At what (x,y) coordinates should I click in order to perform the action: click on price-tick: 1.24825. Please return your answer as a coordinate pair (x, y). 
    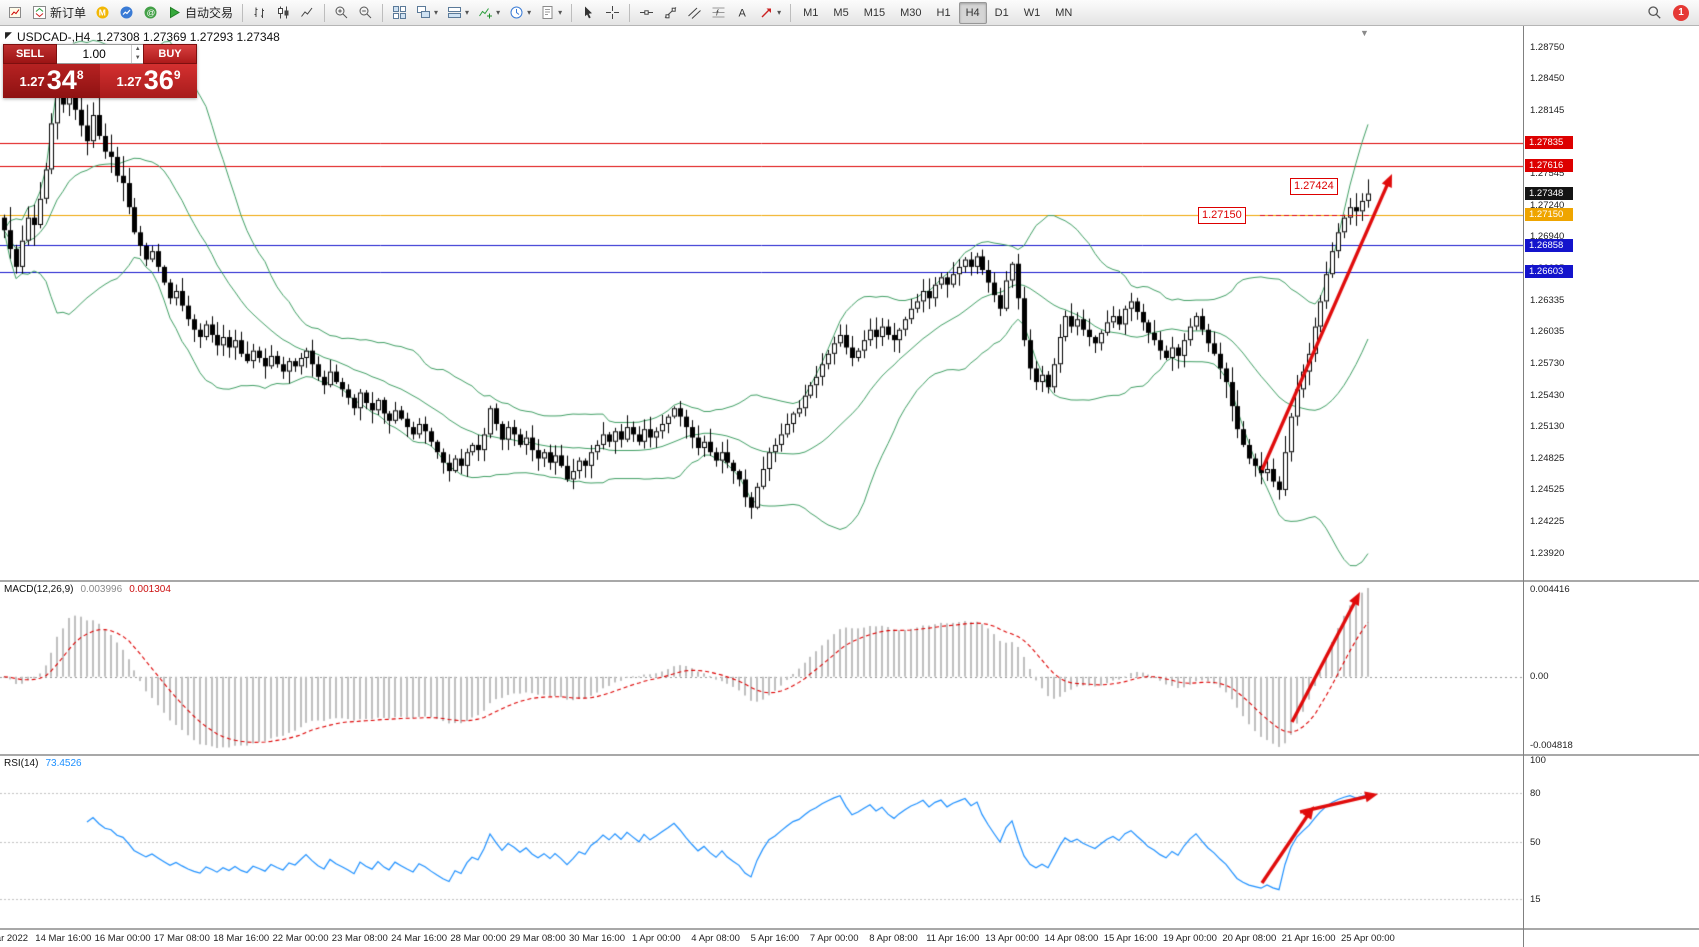
    Looking at the image, I should click on (1547, 458).